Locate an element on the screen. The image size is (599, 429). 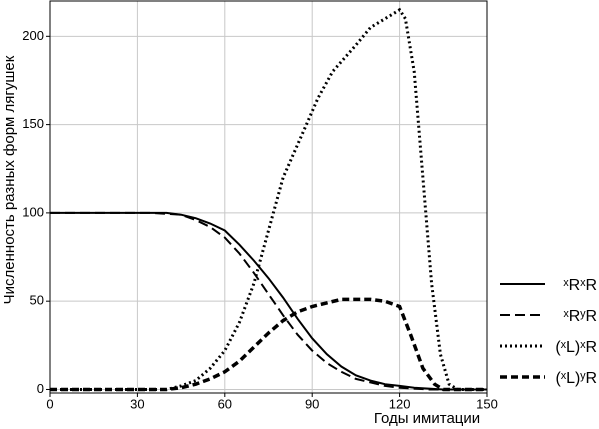
y-tick-label: 0 is located at coordinates (40, 388).